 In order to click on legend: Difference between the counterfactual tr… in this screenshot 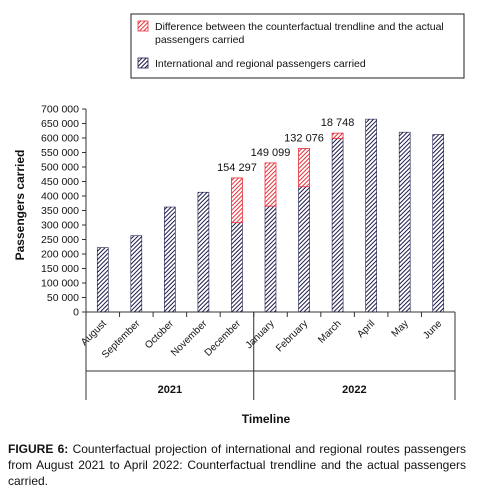, I will do `click(297, 46)`.